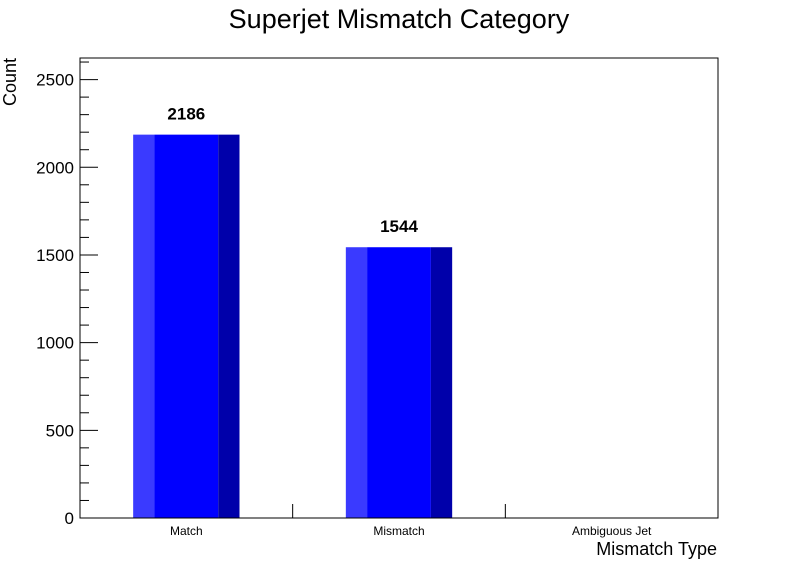  I want to click on y-axis-label: Count, so click(10, 82).